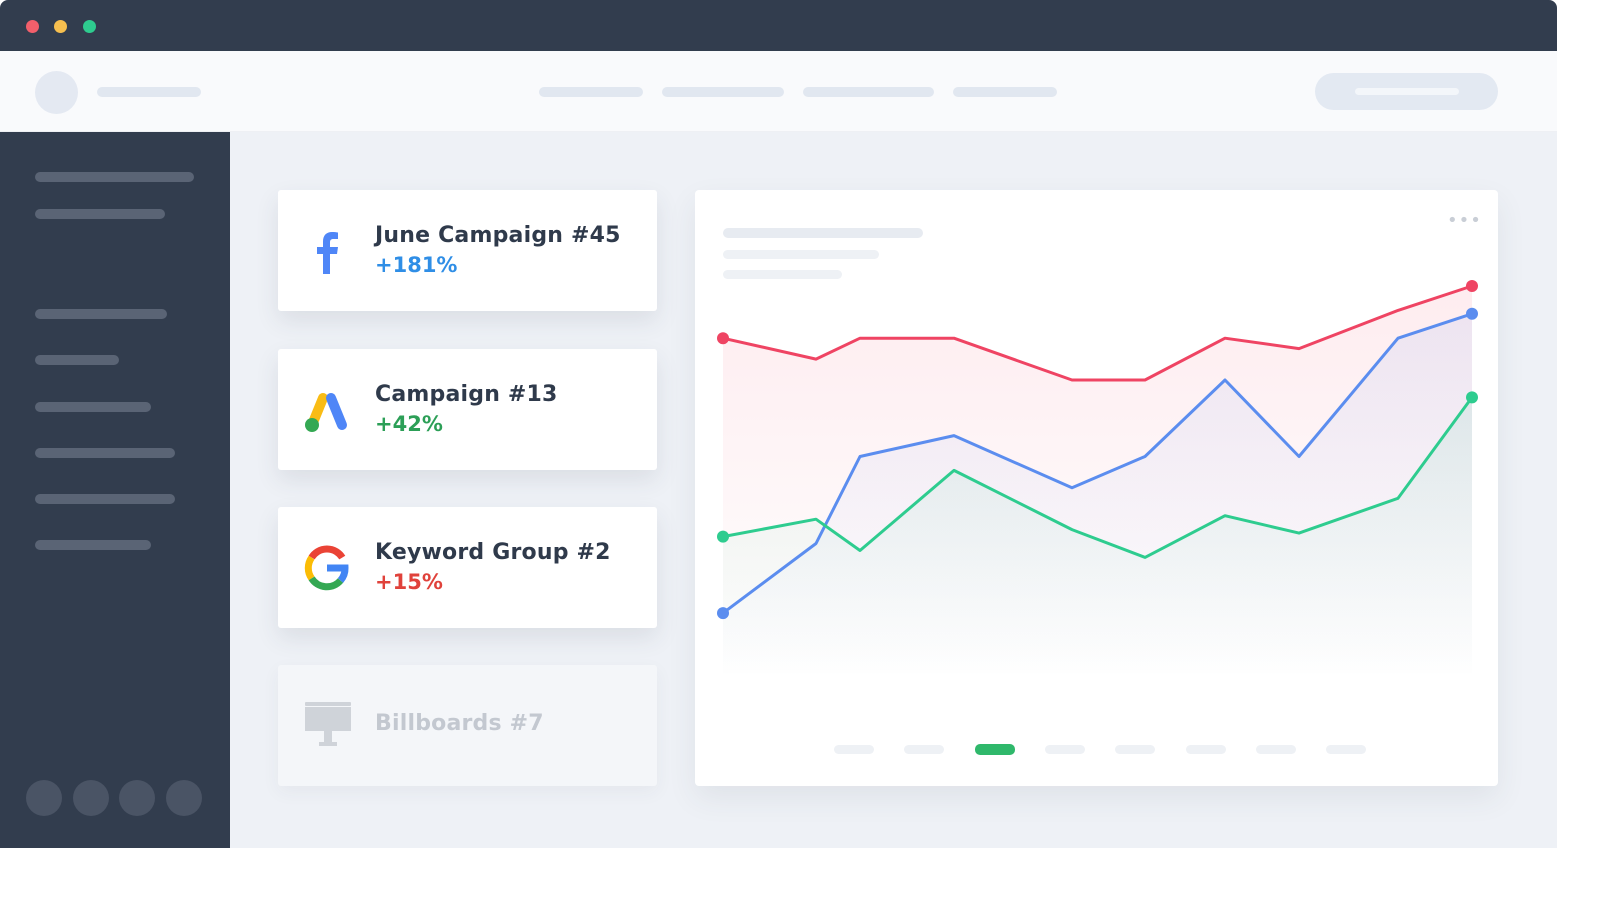  What do you see at coordinates (459, 723) in the screenshot?
I see `campaign-title: Billboards #7` at bounding box center [459, 723].